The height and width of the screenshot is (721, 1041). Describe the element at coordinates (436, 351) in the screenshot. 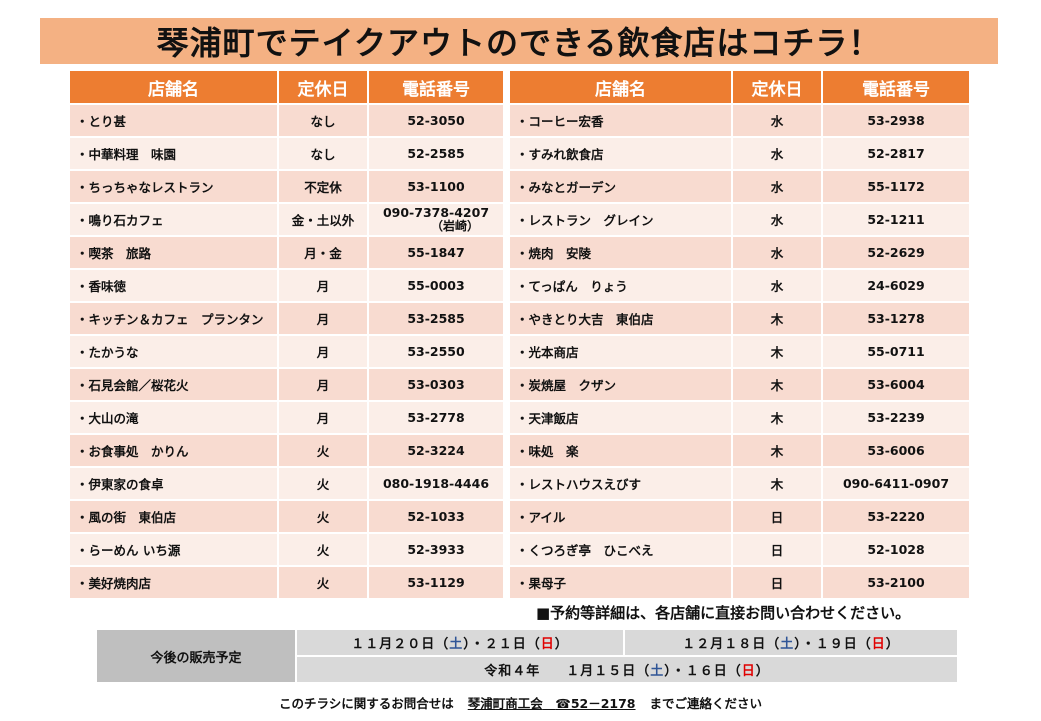

I see `phone-number: 53-2550` at that location.